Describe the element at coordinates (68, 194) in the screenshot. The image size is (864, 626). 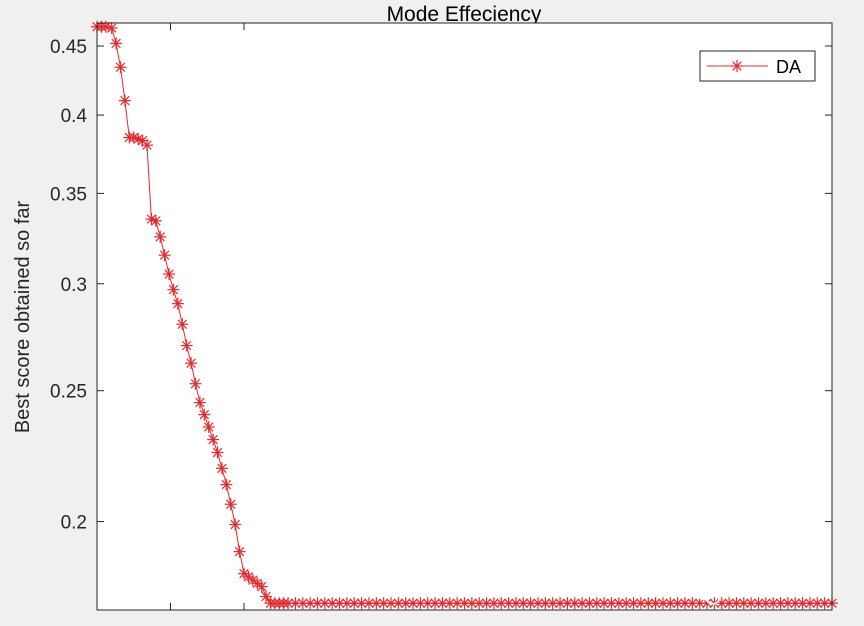
I see `y-tick-label: 0.35` at that location.